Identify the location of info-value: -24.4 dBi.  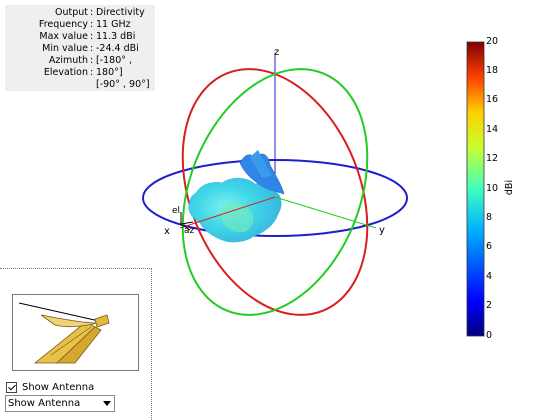
(117, 48).